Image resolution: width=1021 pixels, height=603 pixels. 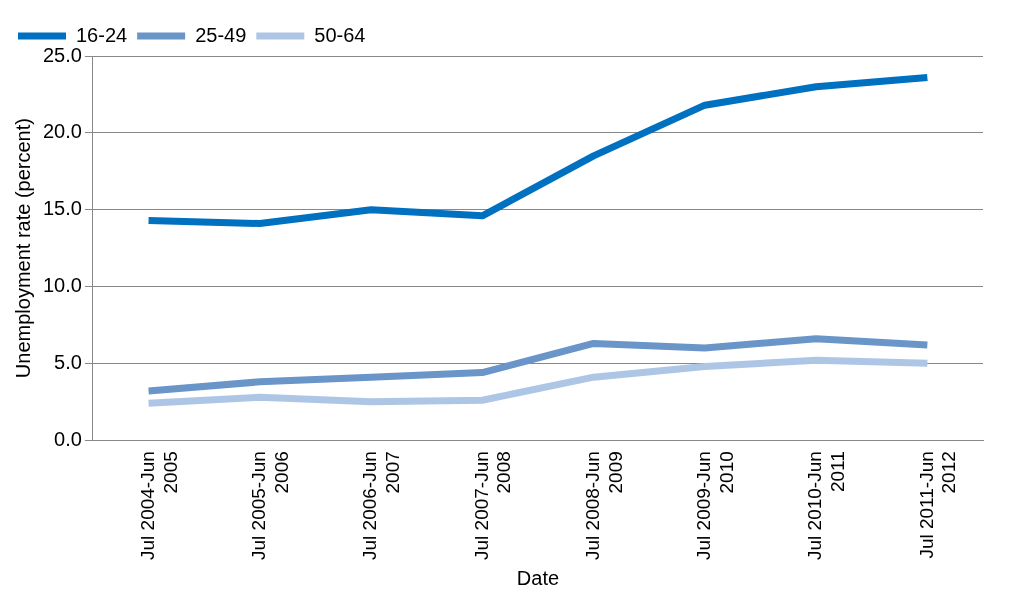 I want to click on x-tick-label: Jul 2004-Jun 2005, so click(x=158, y=505).